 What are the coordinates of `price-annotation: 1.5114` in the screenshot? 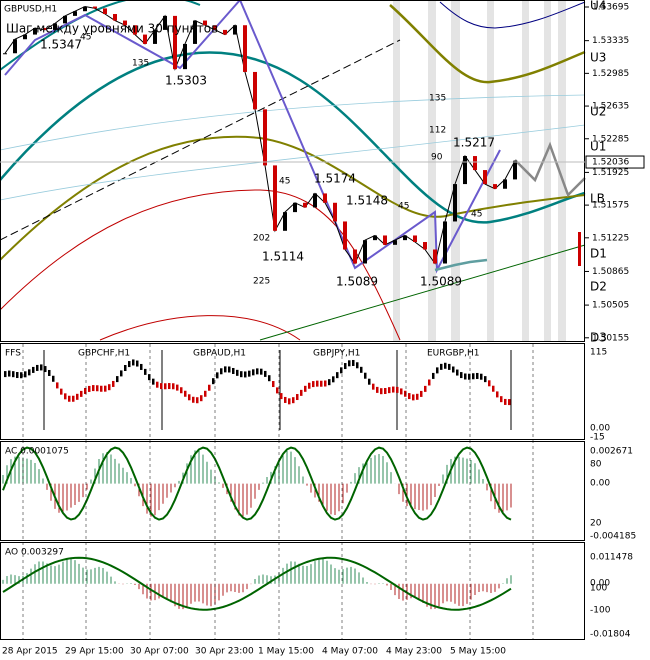 It's located at (283, 257).